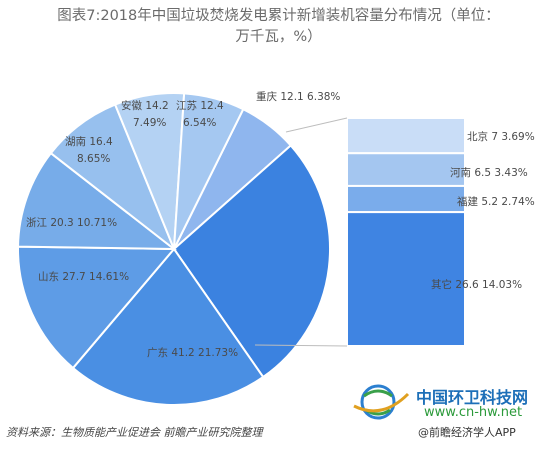 The height and width of the screenshot is (449, 557). Describe the element at coordinates (301, 232) in the screenshot. I see `connector-lines` at that location.